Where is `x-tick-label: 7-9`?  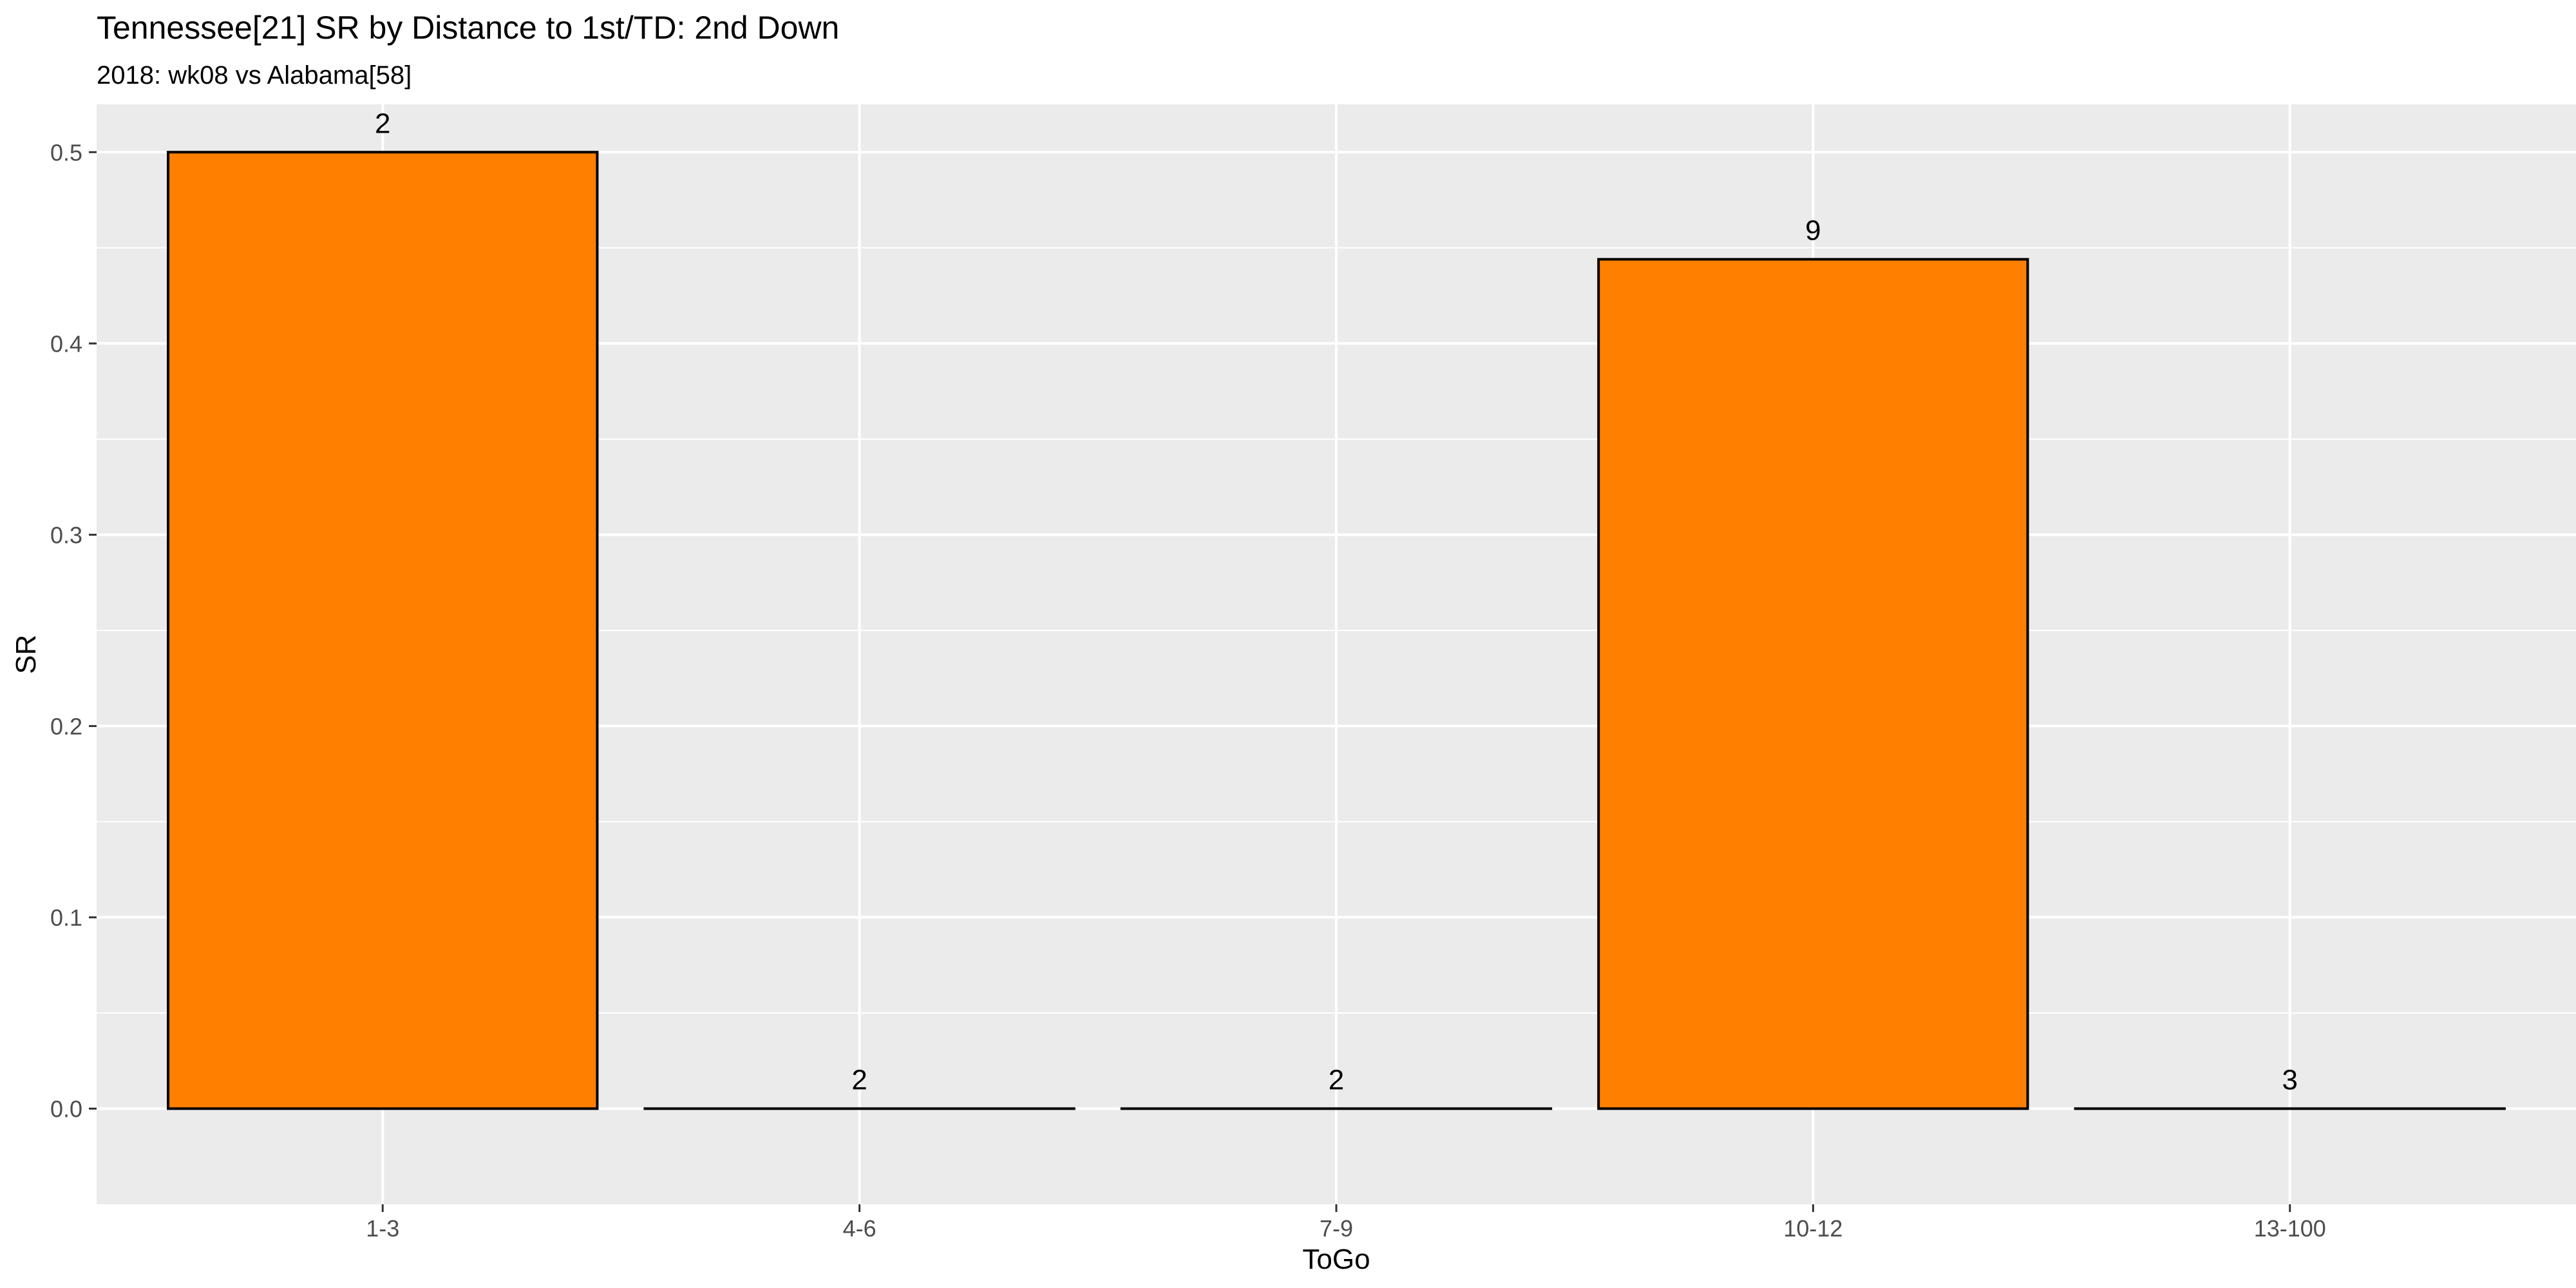 x-tick-label: 7-9 is located at coordinates (1337, 1228).